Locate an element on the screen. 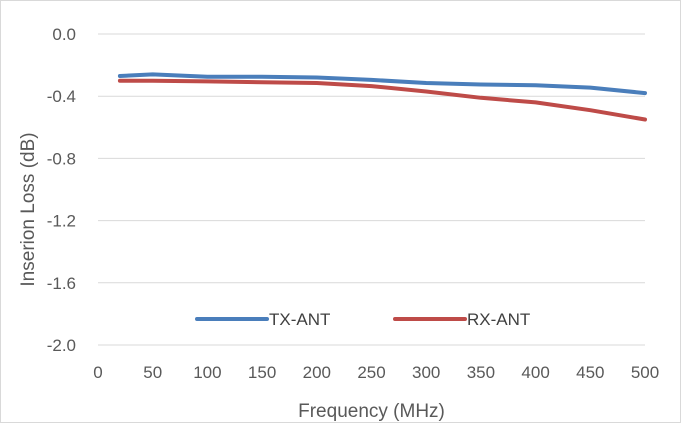 The width and height of the screenshot is (681, 423). y-tick-label: -2.0 is located at coordinates (61, 345).